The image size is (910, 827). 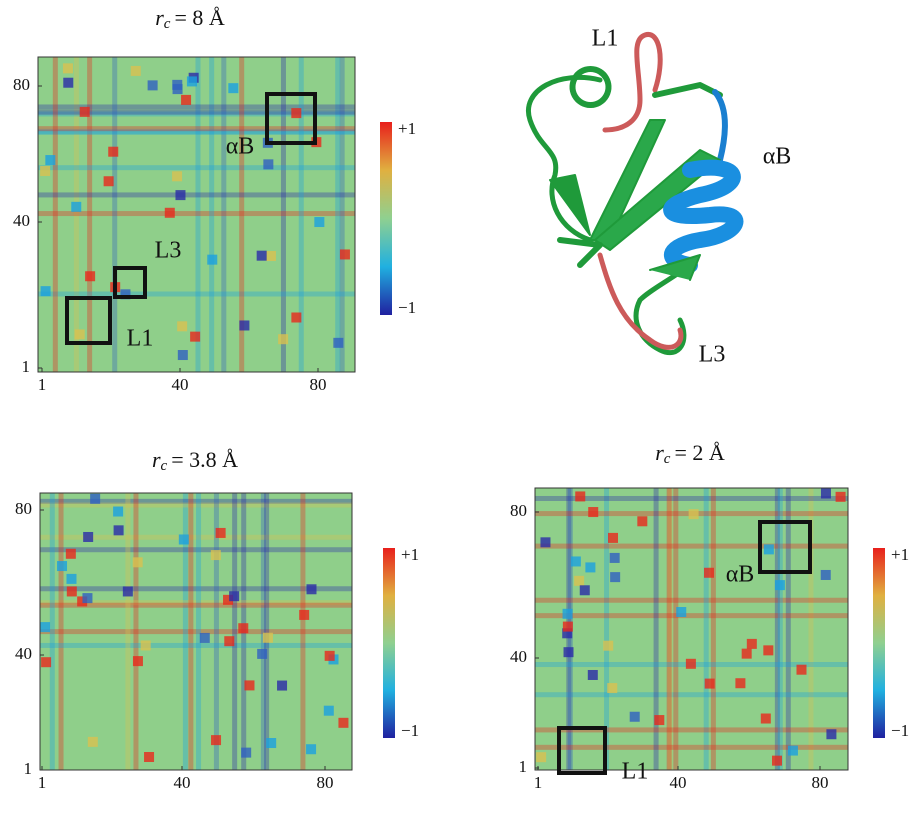 What do you see at coordinates (538, 782) in the screenshot?
I see `x-tick-label: 1` at bounding box center [538, 782].